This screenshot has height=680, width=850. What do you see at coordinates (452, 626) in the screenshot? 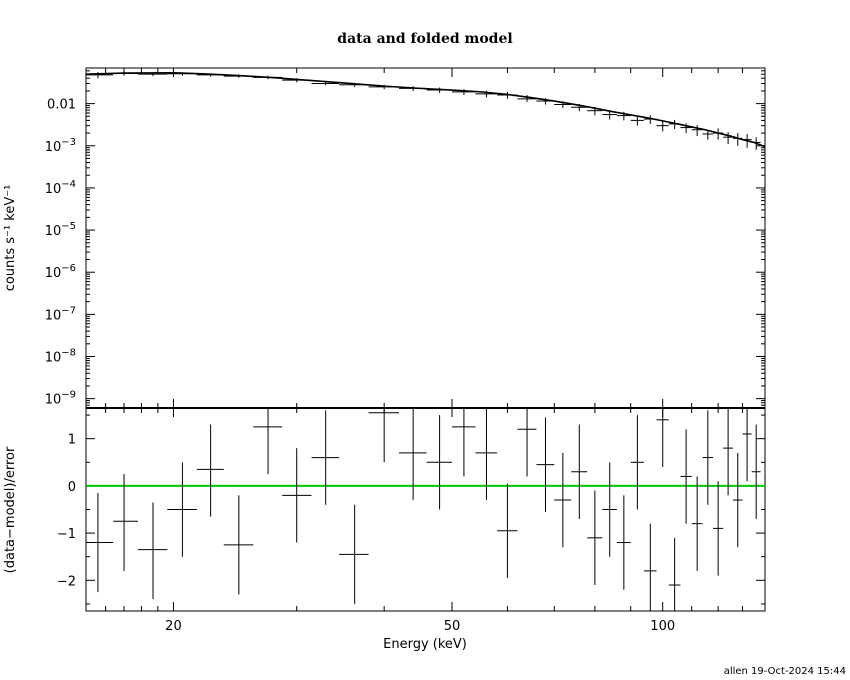
I see `x-tick-label: 50` at bounding box center [452, 626].